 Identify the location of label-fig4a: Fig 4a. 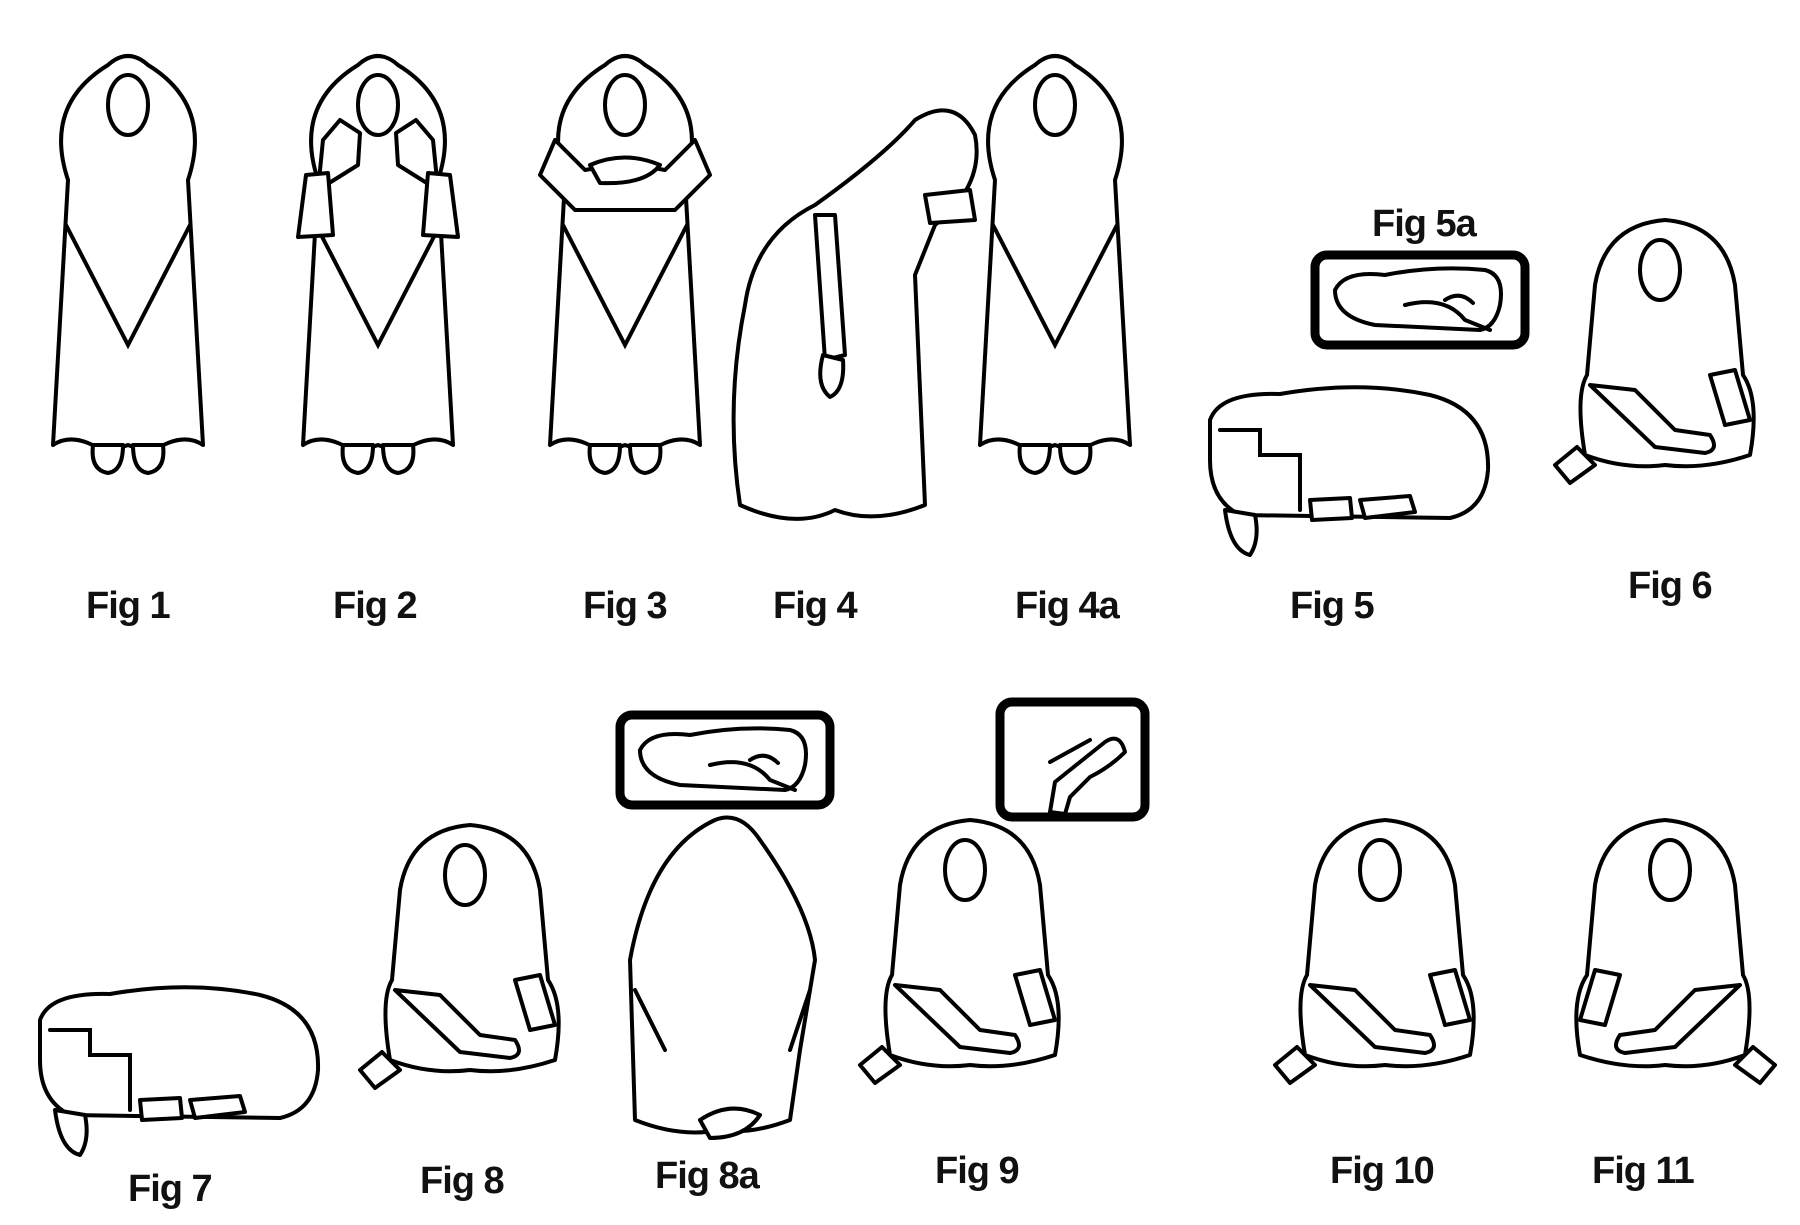
(1067, 606).